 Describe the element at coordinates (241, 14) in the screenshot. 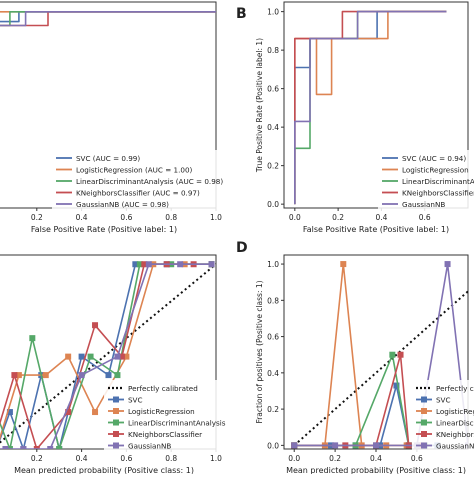

I see `panel-letter-b: B` at that location.